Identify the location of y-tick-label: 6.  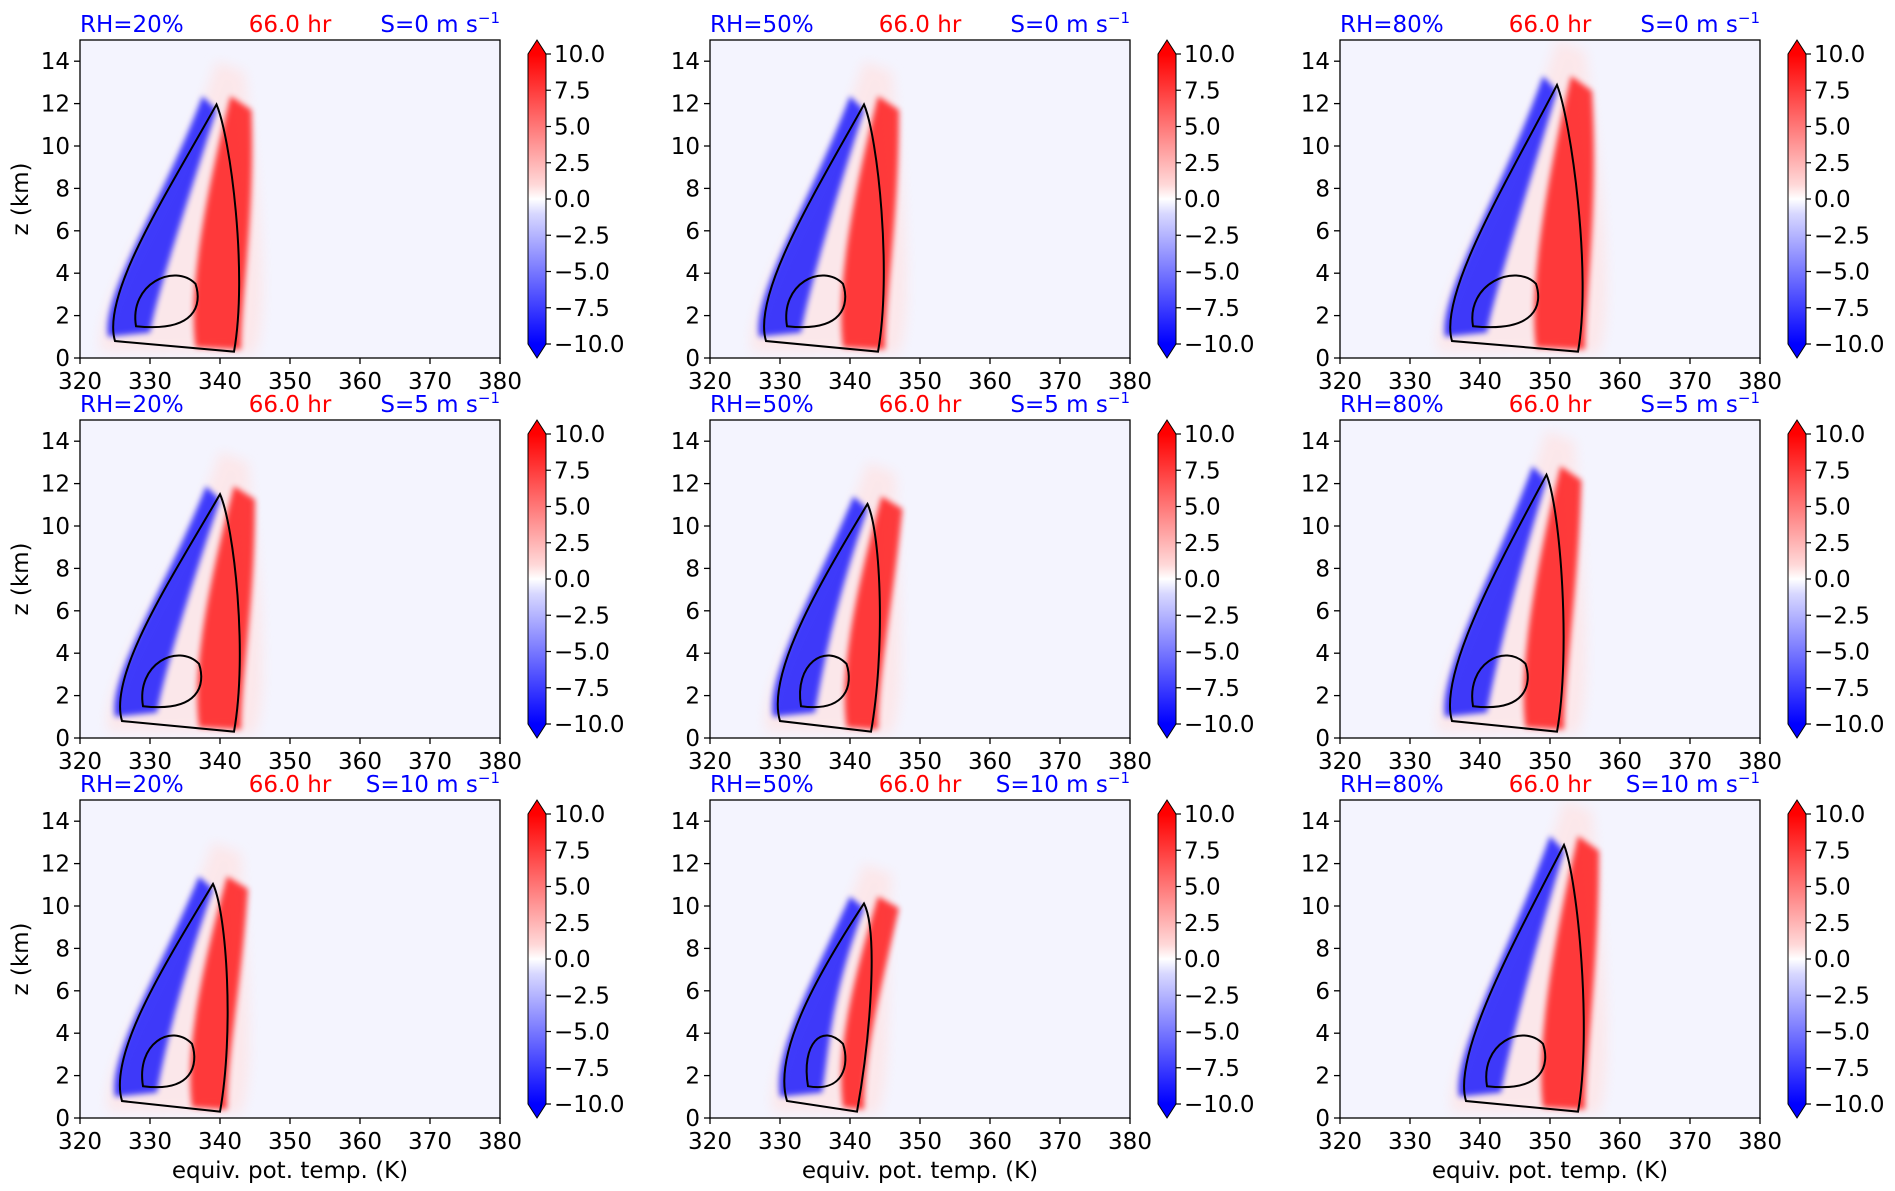
(692, 612).